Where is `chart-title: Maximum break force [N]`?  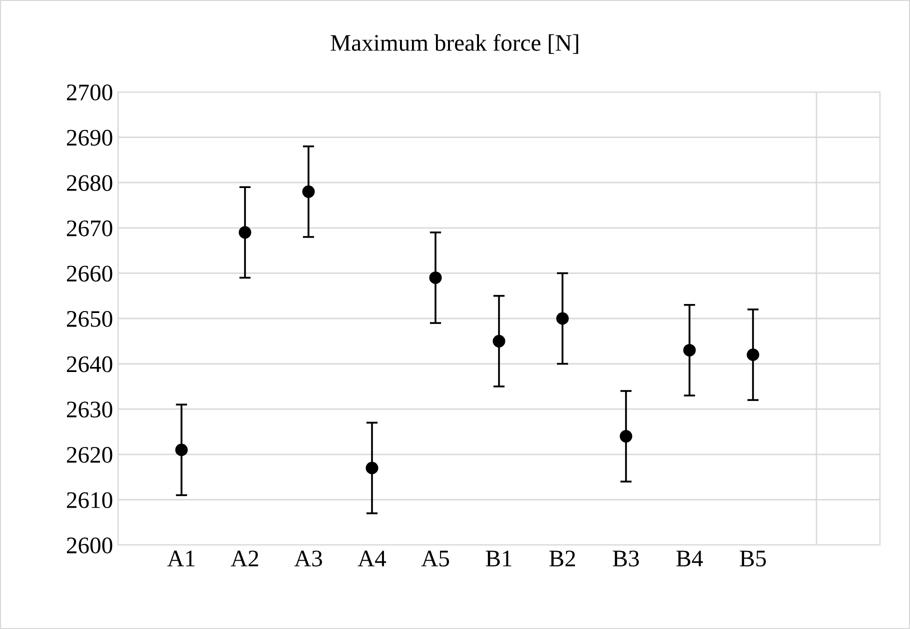 chart-title: Maximum break force [N] is located at coordinates (454, 44).